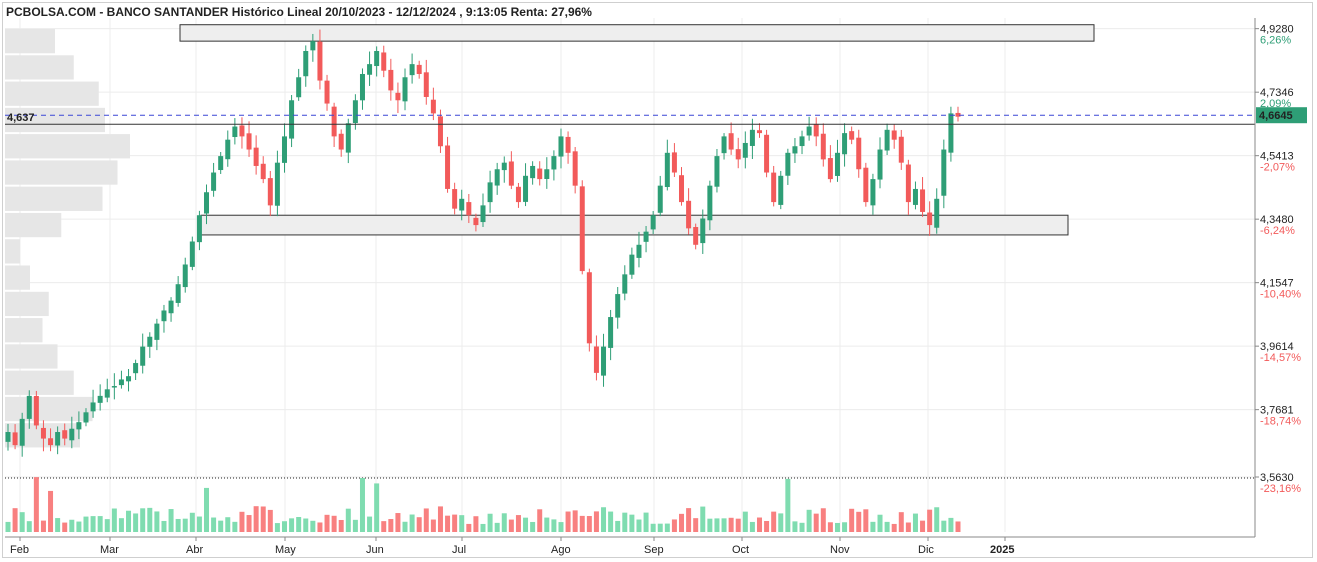  What do you see at coordinates (1276, 116) in the screenshot?
I see `last-price-label: 4,6645` at bounding box center [1276, 116].